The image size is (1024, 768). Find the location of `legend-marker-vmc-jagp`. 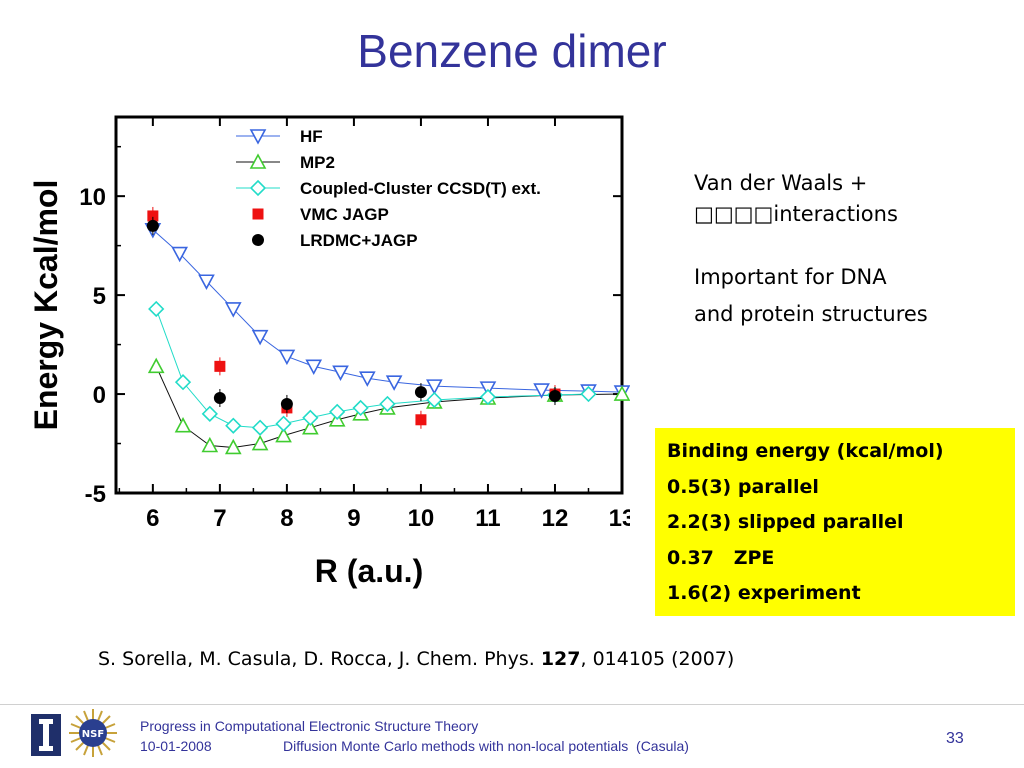

legend-marker-vmc-jagp is located at coordinates (258, 214).